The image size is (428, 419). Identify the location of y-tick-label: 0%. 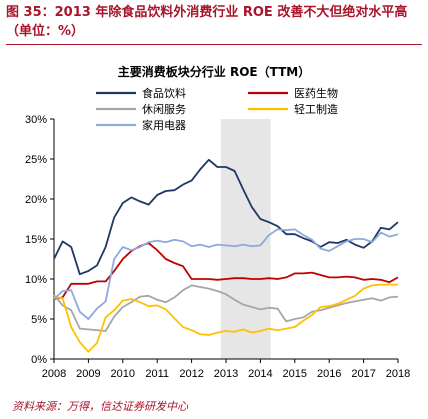
(39, 360).